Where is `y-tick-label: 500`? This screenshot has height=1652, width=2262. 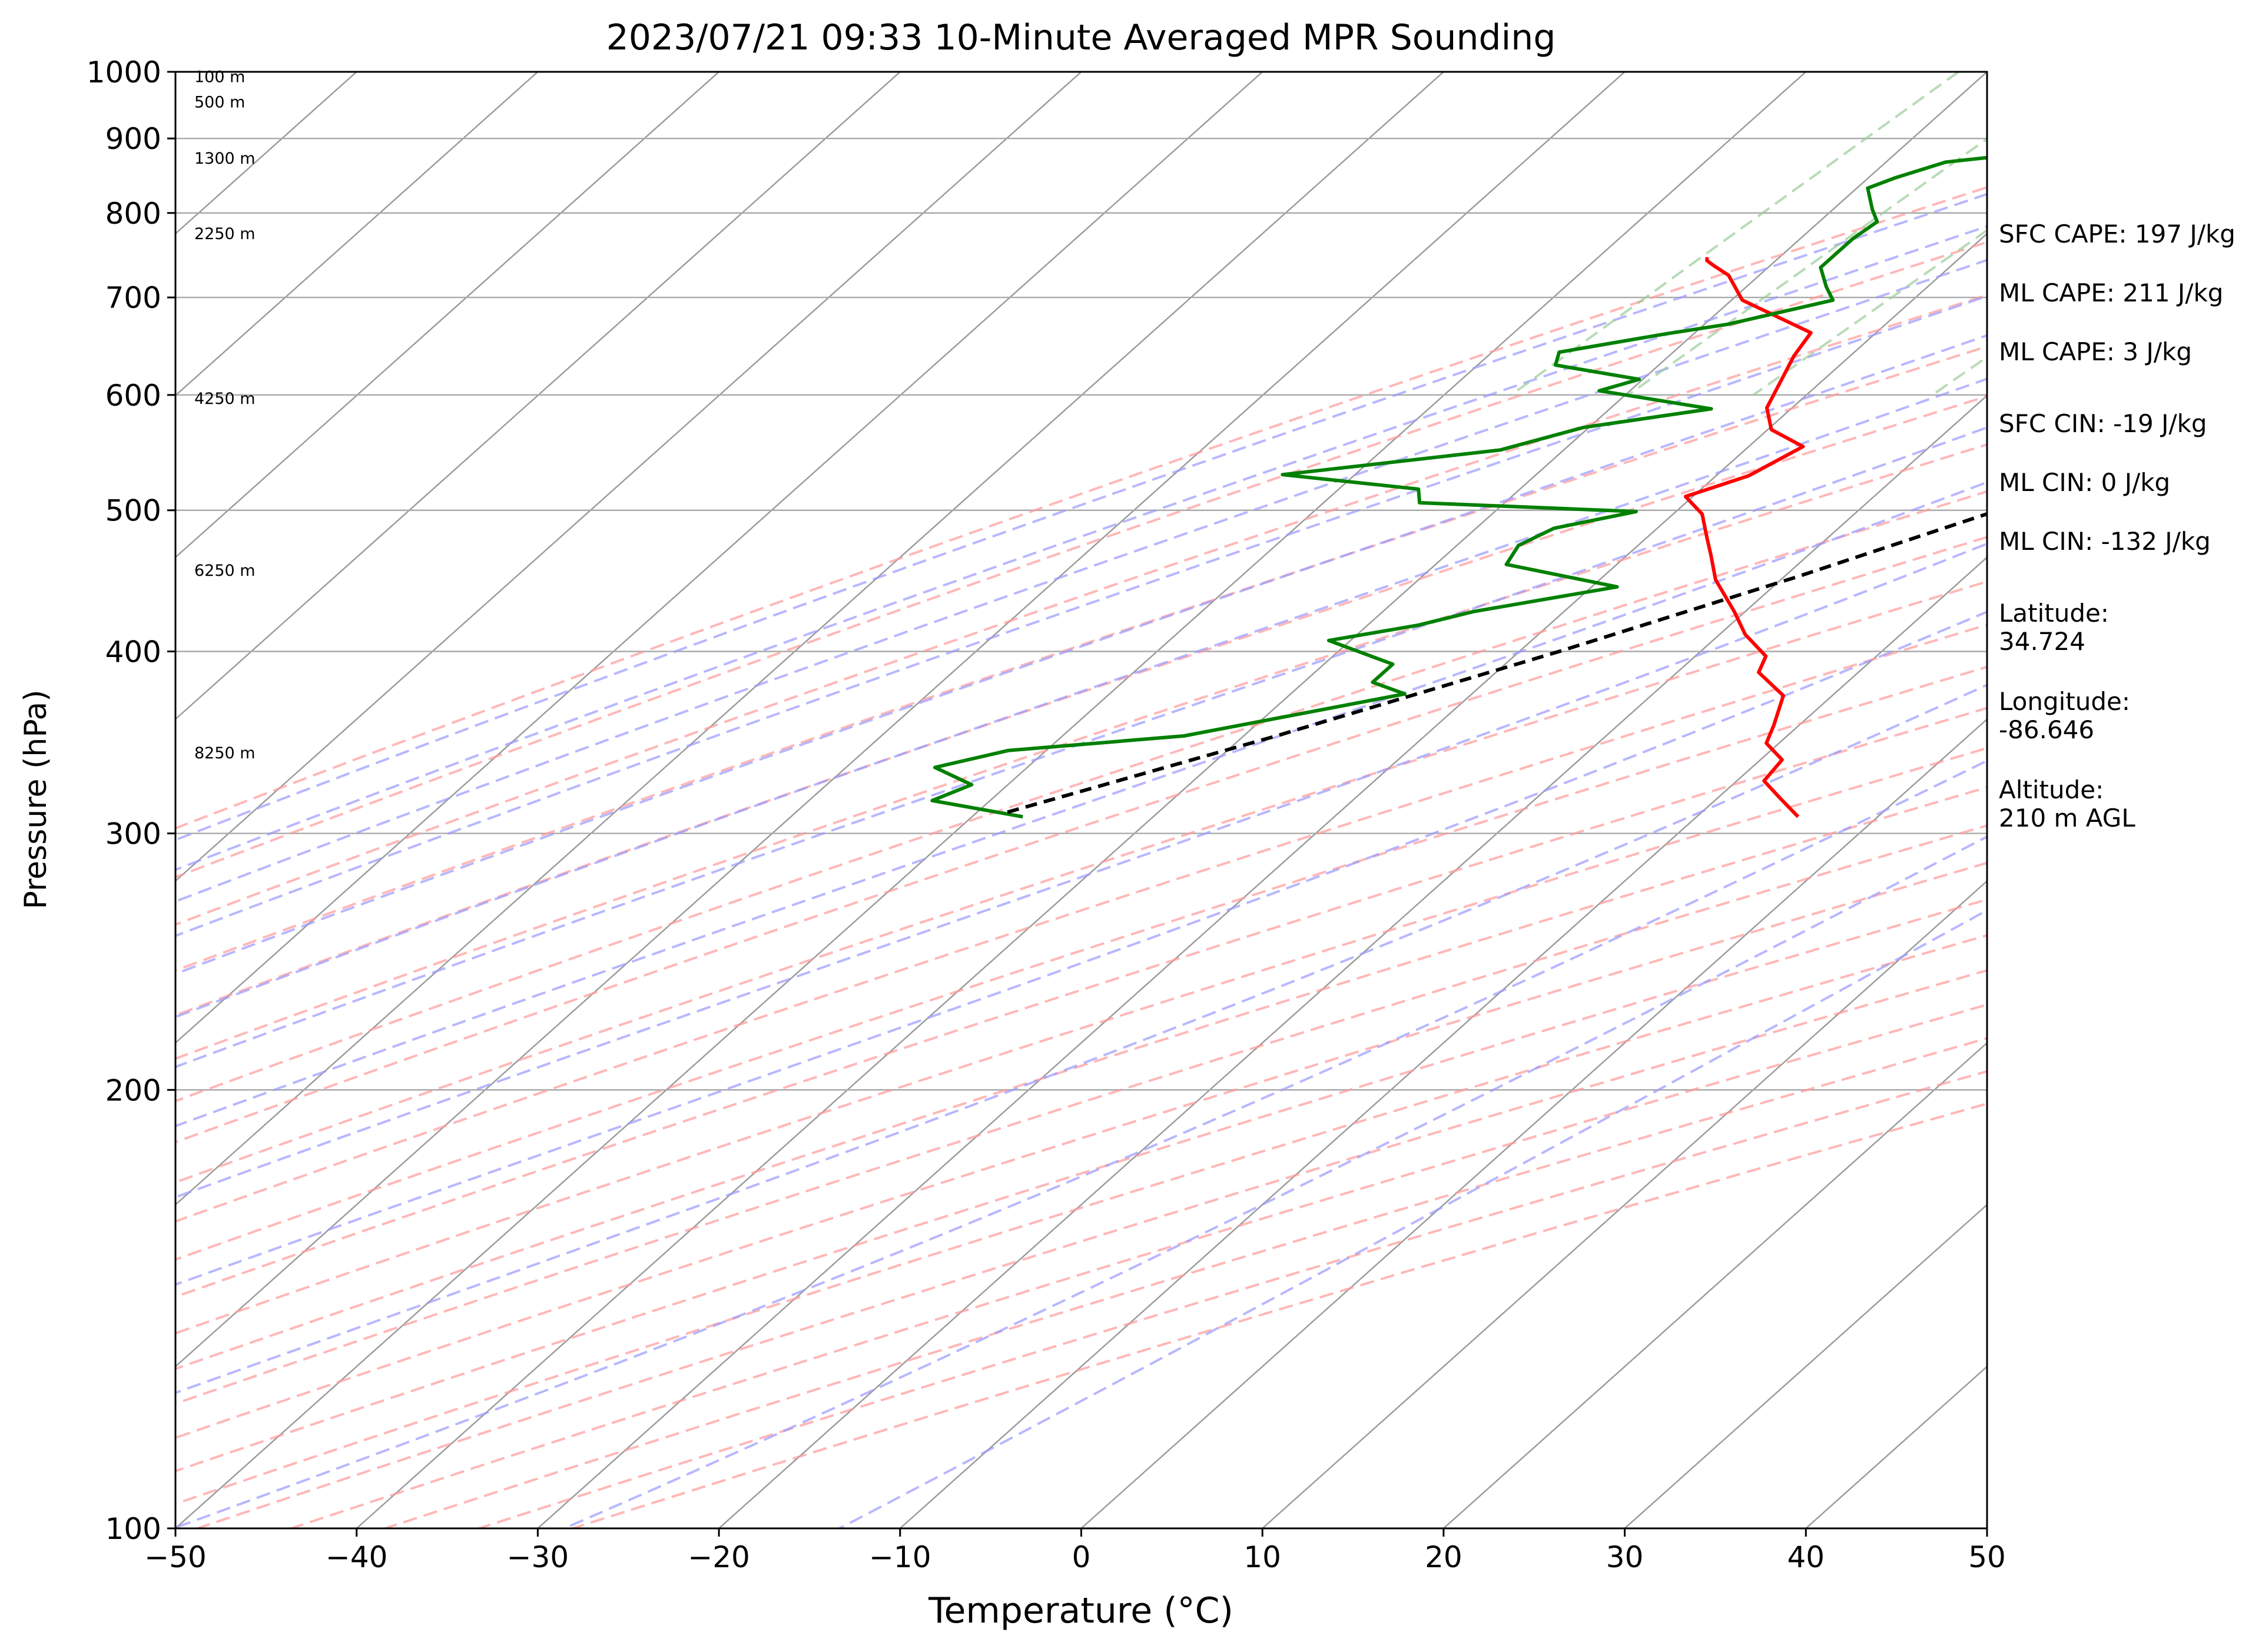
y-tick-label: 500 is located at coordinates (133, 511).